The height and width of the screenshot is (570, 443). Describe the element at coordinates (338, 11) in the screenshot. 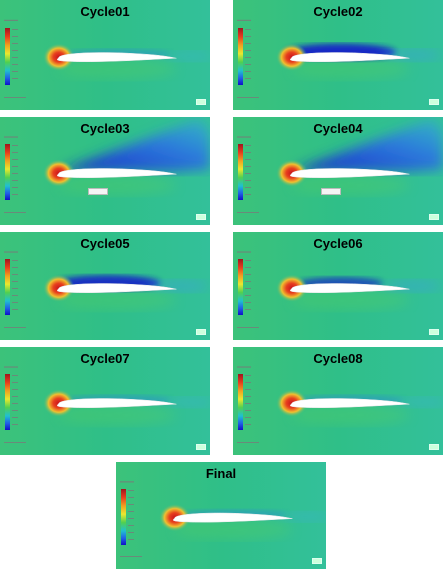

I see `panel-title: Cycle02` at that location.